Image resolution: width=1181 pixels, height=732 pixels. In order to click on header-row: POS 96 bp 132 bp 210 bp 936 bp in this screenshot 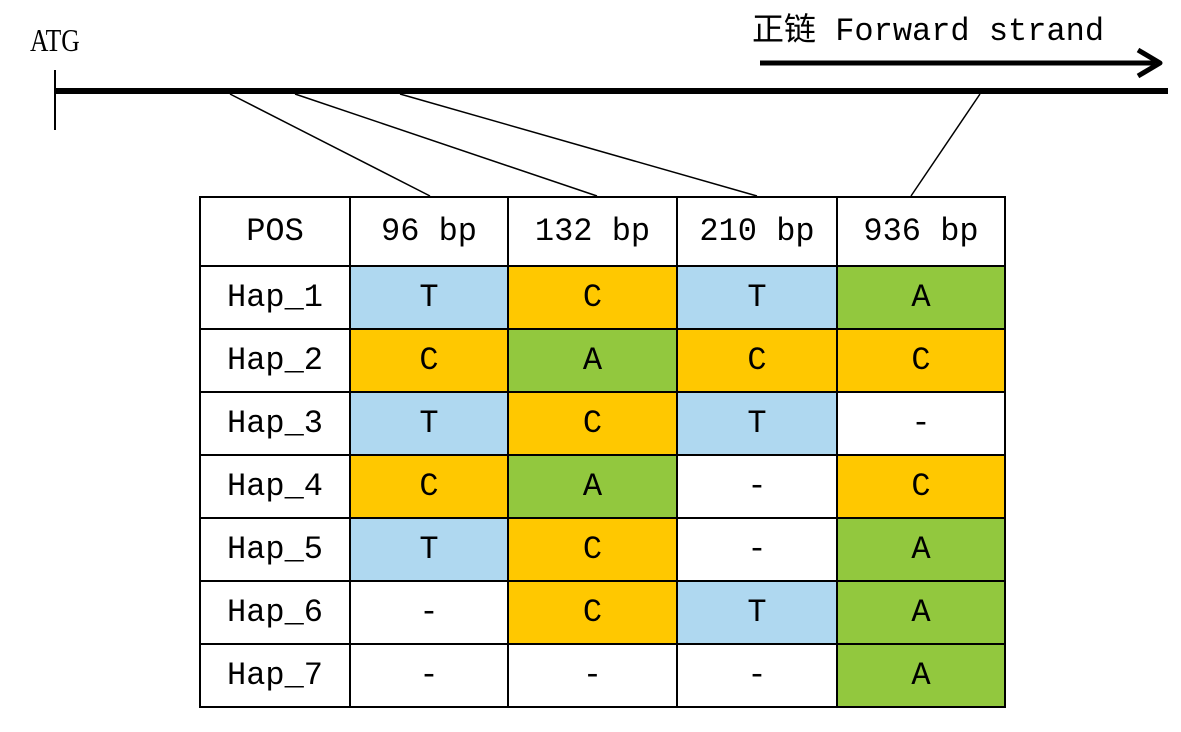, I will do `click(602, 231)`.